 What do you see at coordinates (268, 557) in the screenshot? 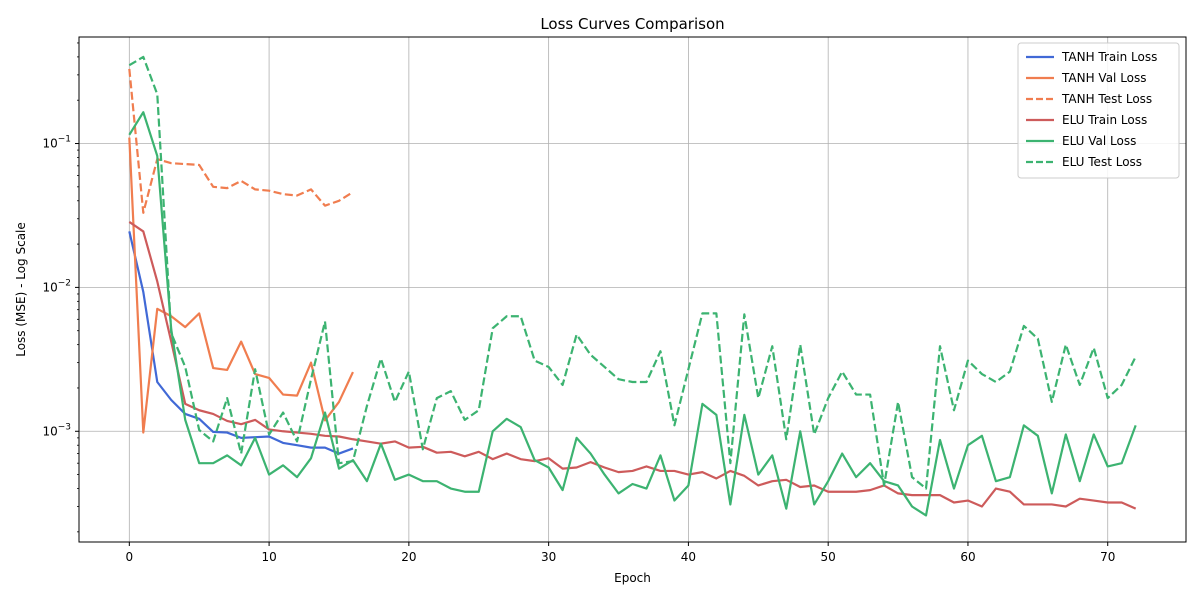
I see `x-tick-label: 10` at bounding box center [268, 557].